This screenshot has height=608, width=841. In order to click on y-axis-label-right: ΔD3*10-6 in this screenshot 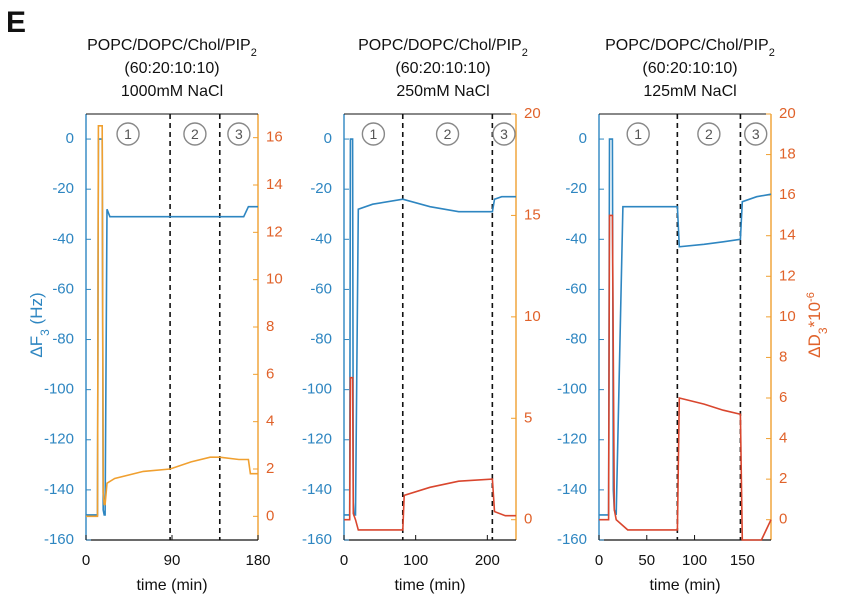, I will do `click(817, 325)`.